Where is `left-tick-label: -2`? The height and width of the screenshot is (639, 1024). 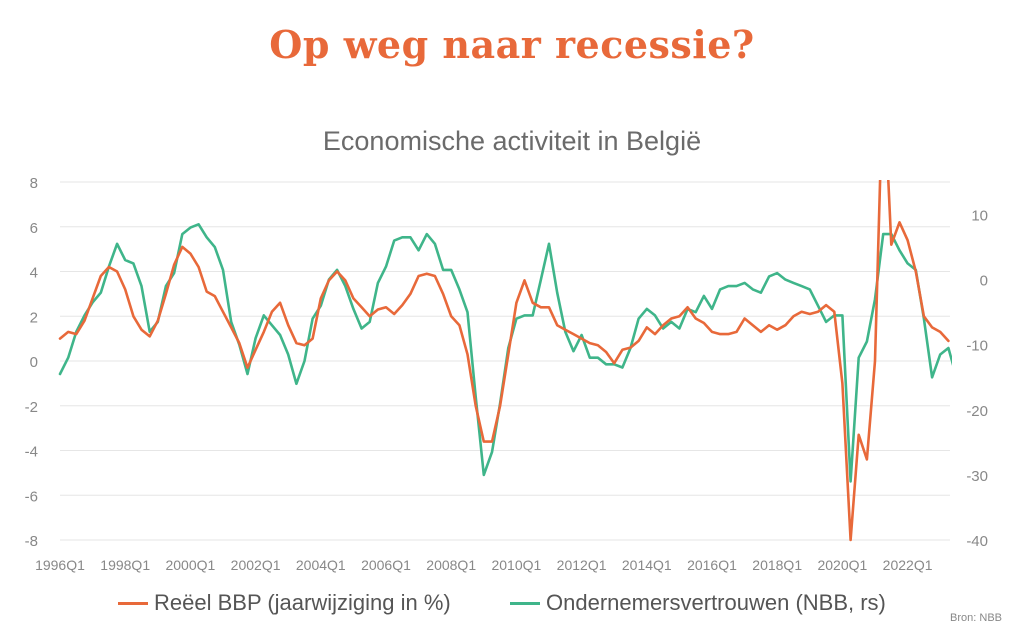
left-tick-label: -2 is located at coordinates (31, 407).